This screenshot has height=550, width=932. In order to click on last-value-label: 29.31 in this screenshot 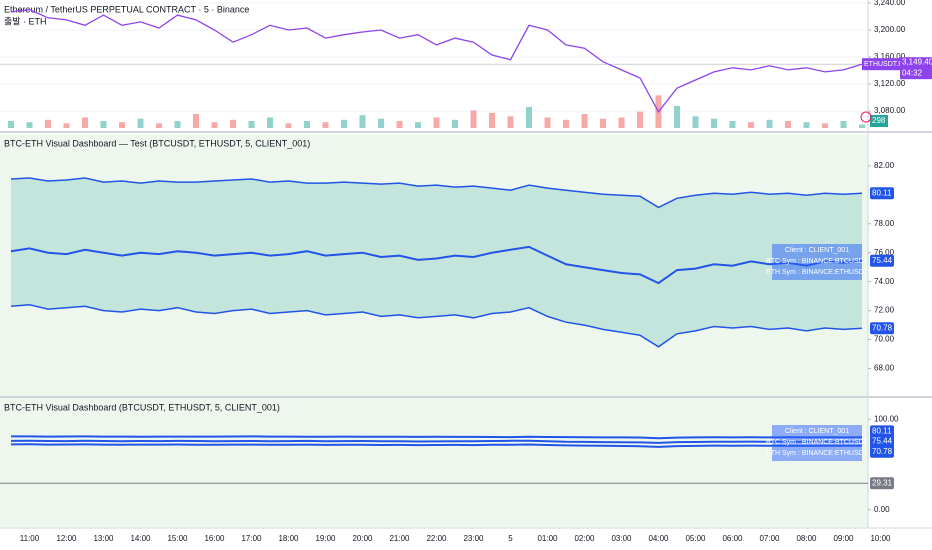, I will do `click(882, 482)`.